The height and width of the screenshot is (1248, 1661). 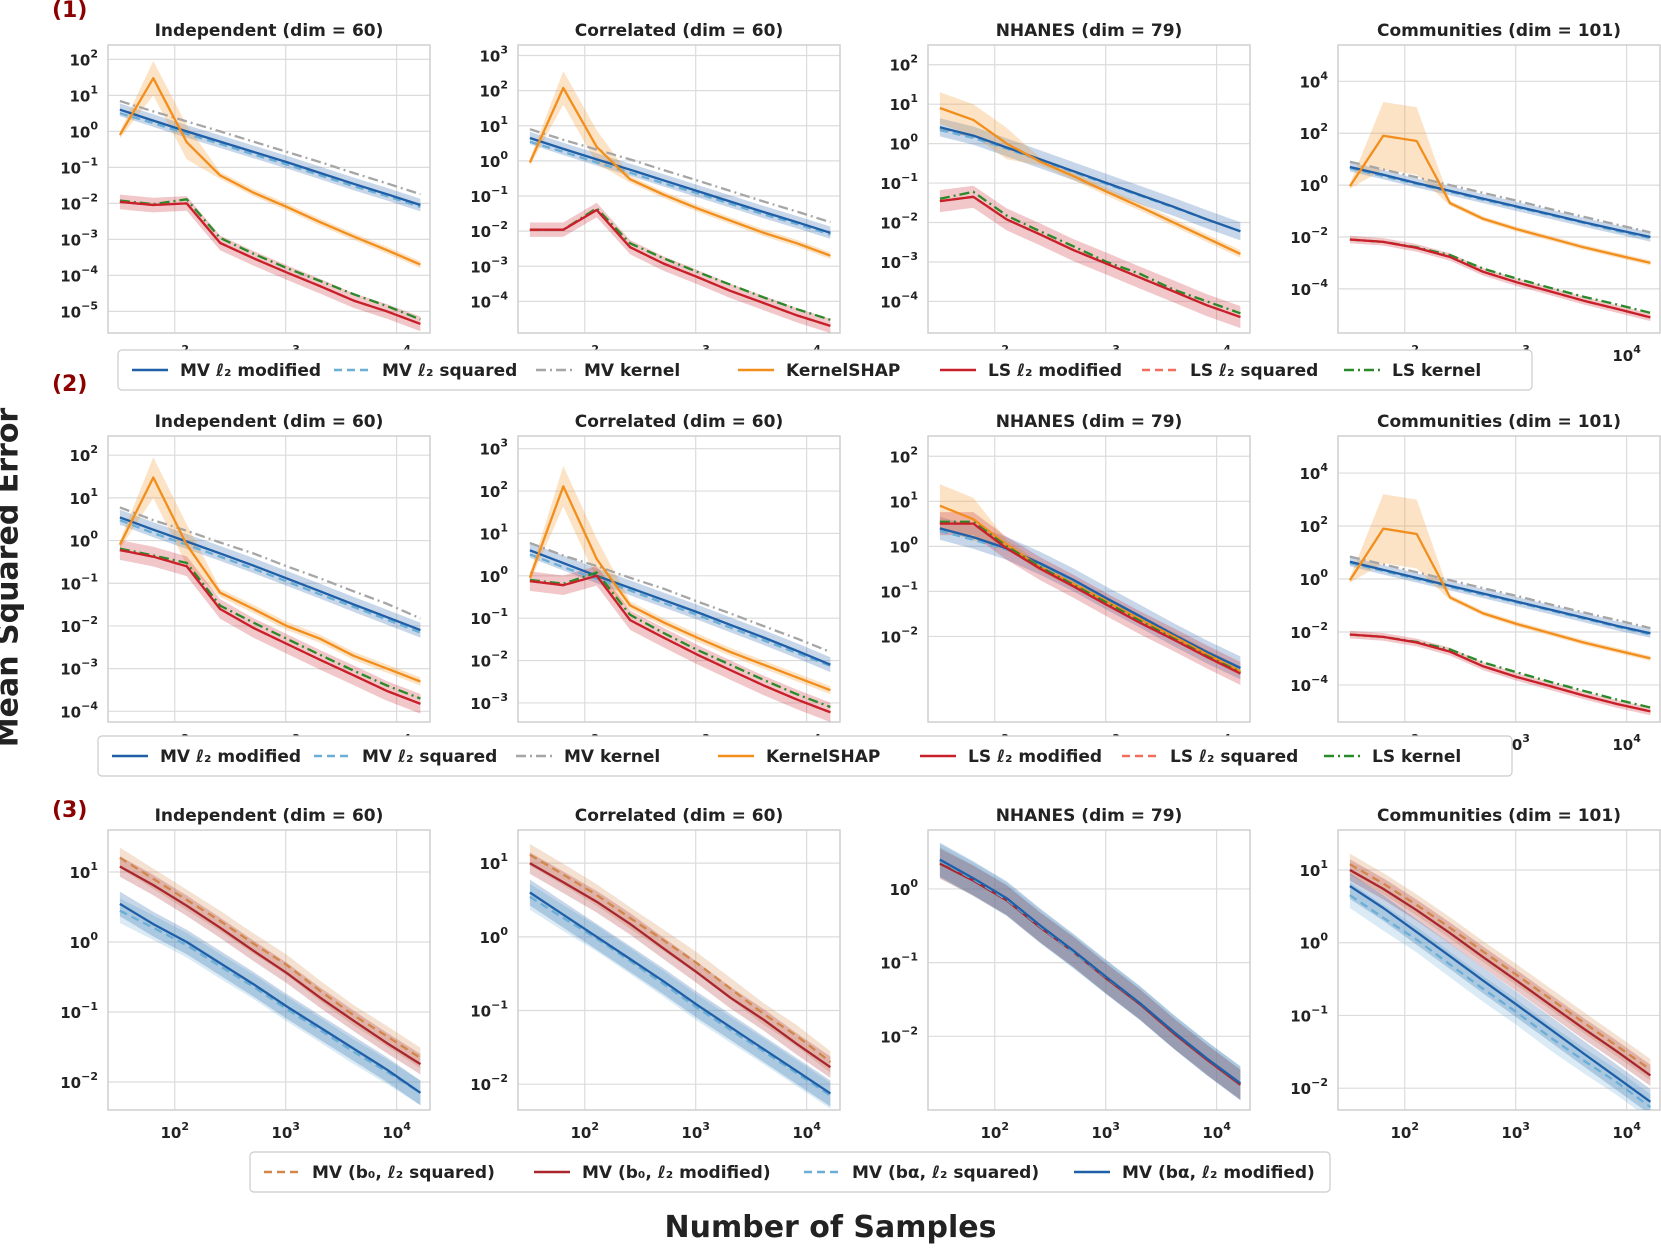 What do you see at coordinates (1230, 371) in the screenshot?
I see `legend-item-ls_l2_squared: LS ℓ₂ squared` at bounding box center [1230, 371].